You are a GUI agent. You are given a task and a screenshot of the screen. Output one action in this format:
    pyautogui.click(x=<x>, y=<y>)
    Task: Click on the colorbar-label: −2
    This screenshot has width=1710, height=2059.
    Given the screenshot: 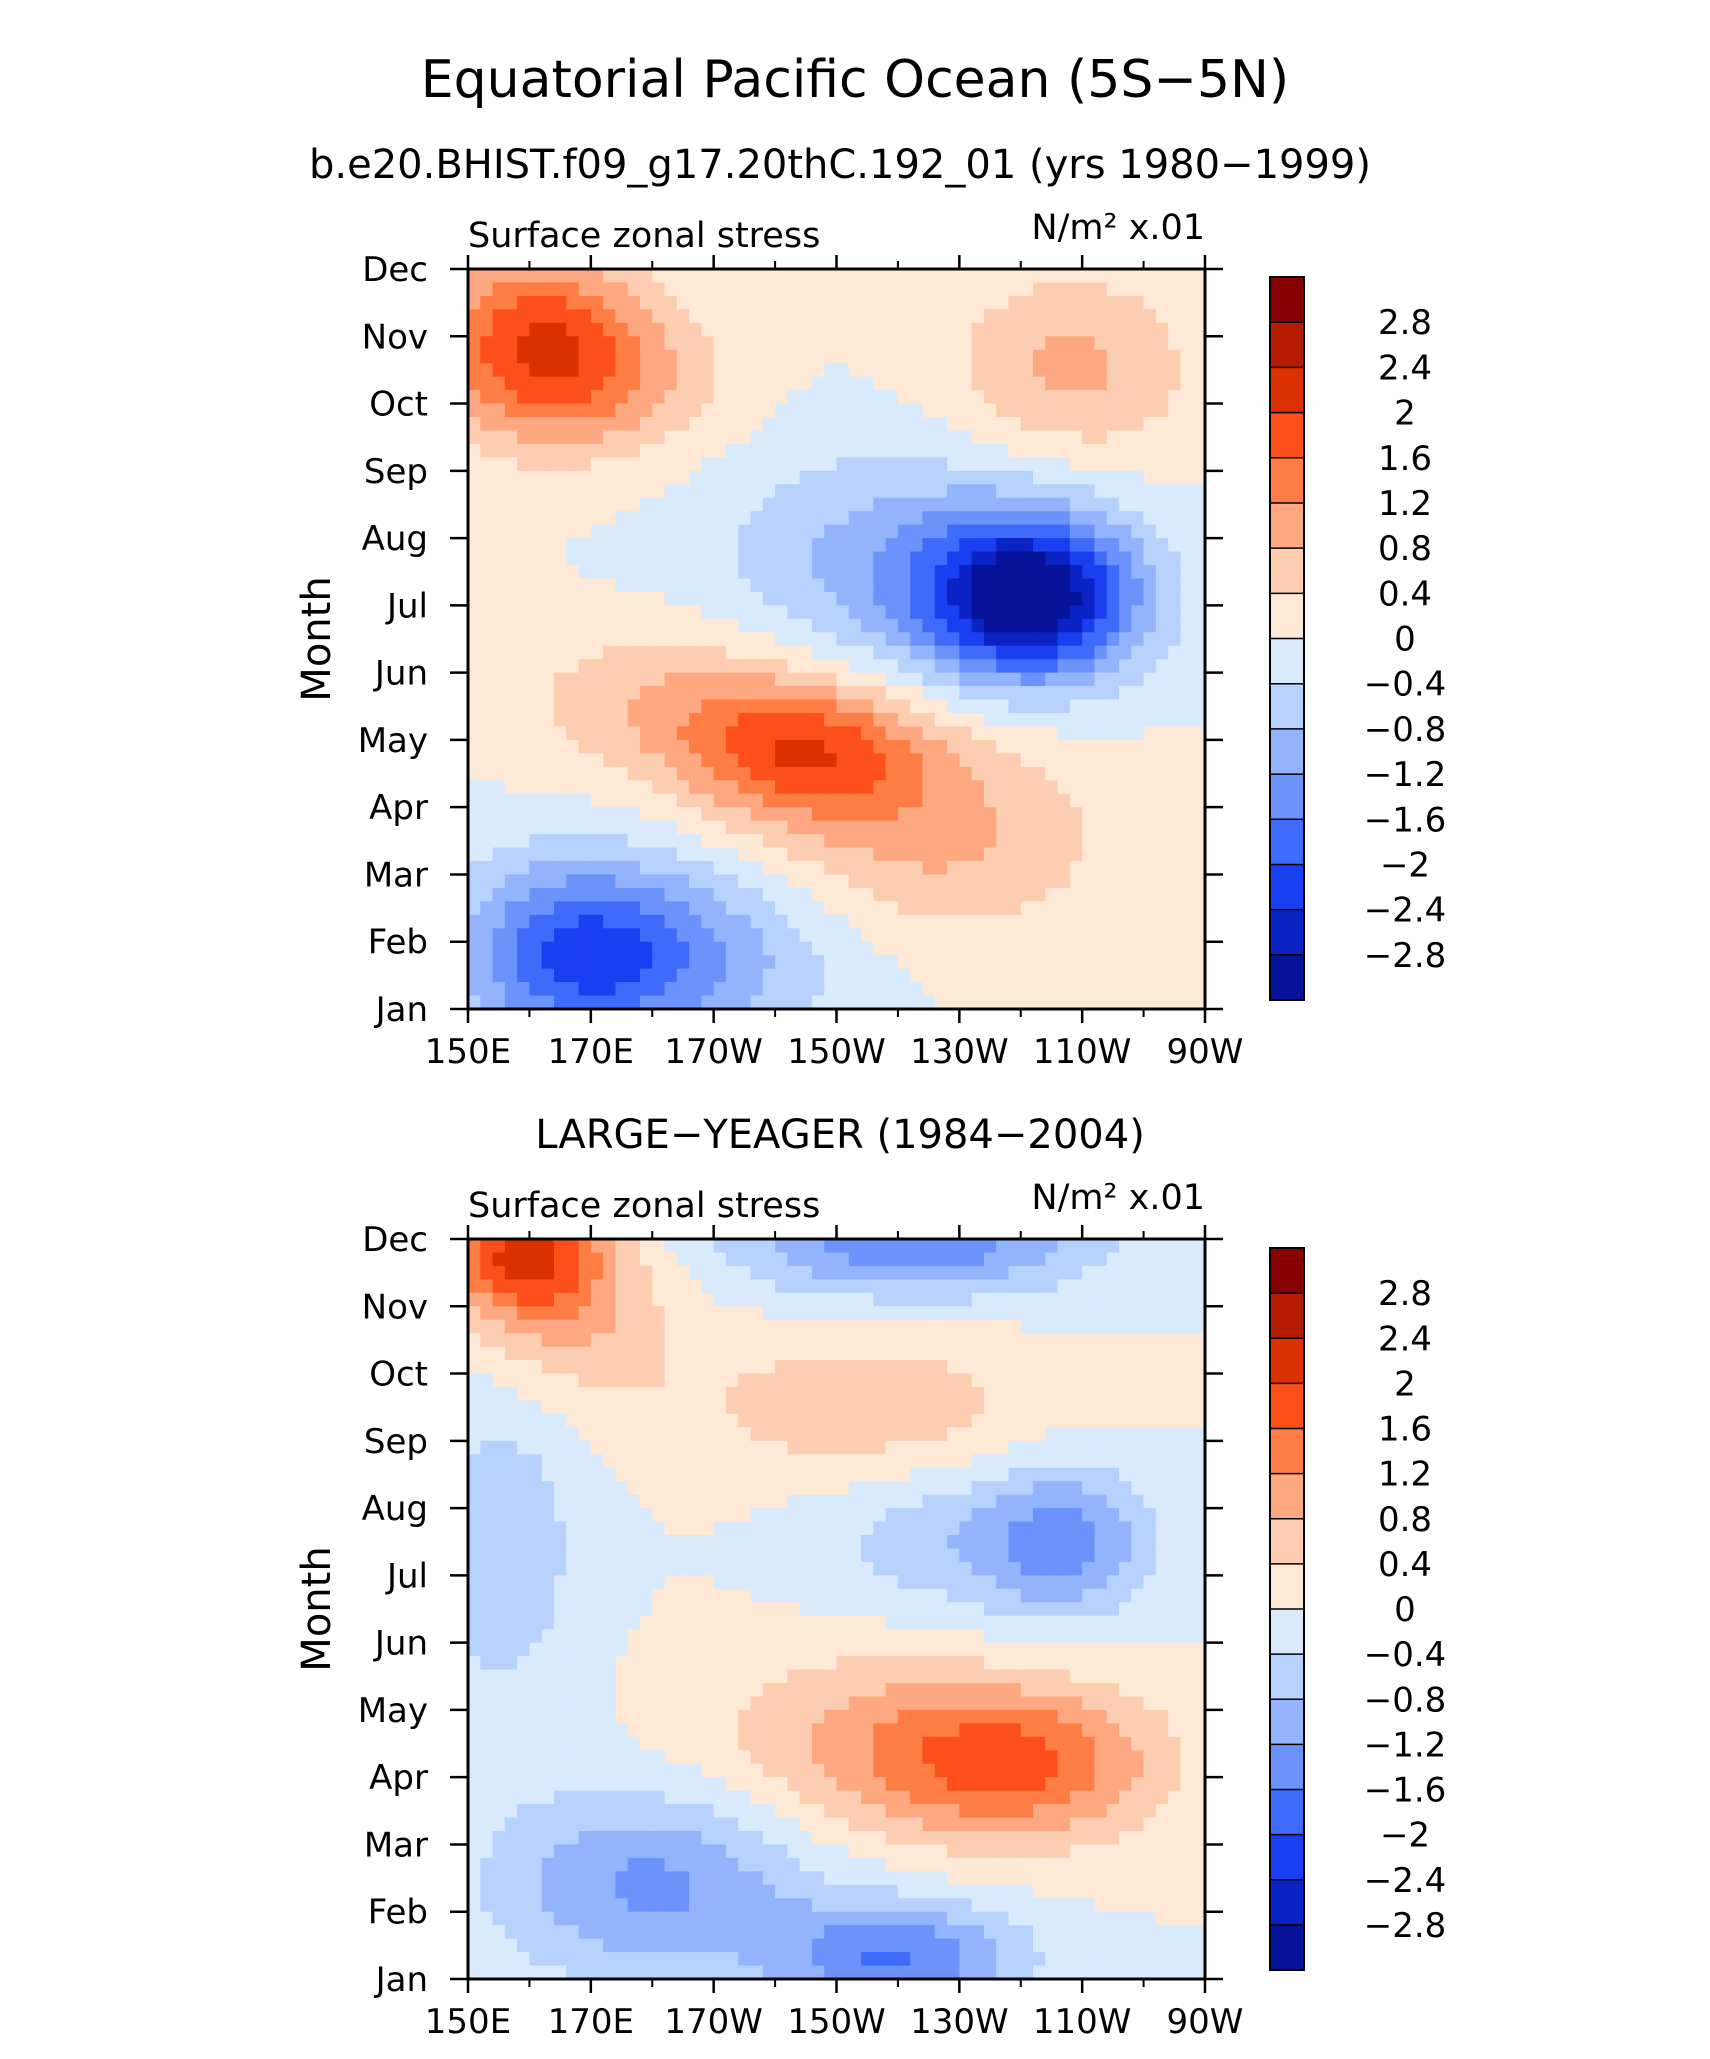 What is the action you would take?
    pyautogui.click(x=1405, y=865)
    